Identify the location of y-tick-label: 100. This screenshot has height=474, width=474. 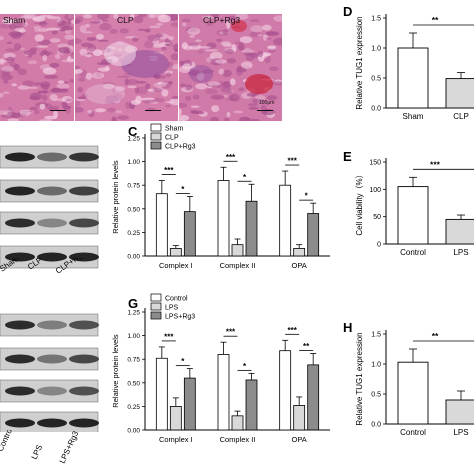
(375, 190).